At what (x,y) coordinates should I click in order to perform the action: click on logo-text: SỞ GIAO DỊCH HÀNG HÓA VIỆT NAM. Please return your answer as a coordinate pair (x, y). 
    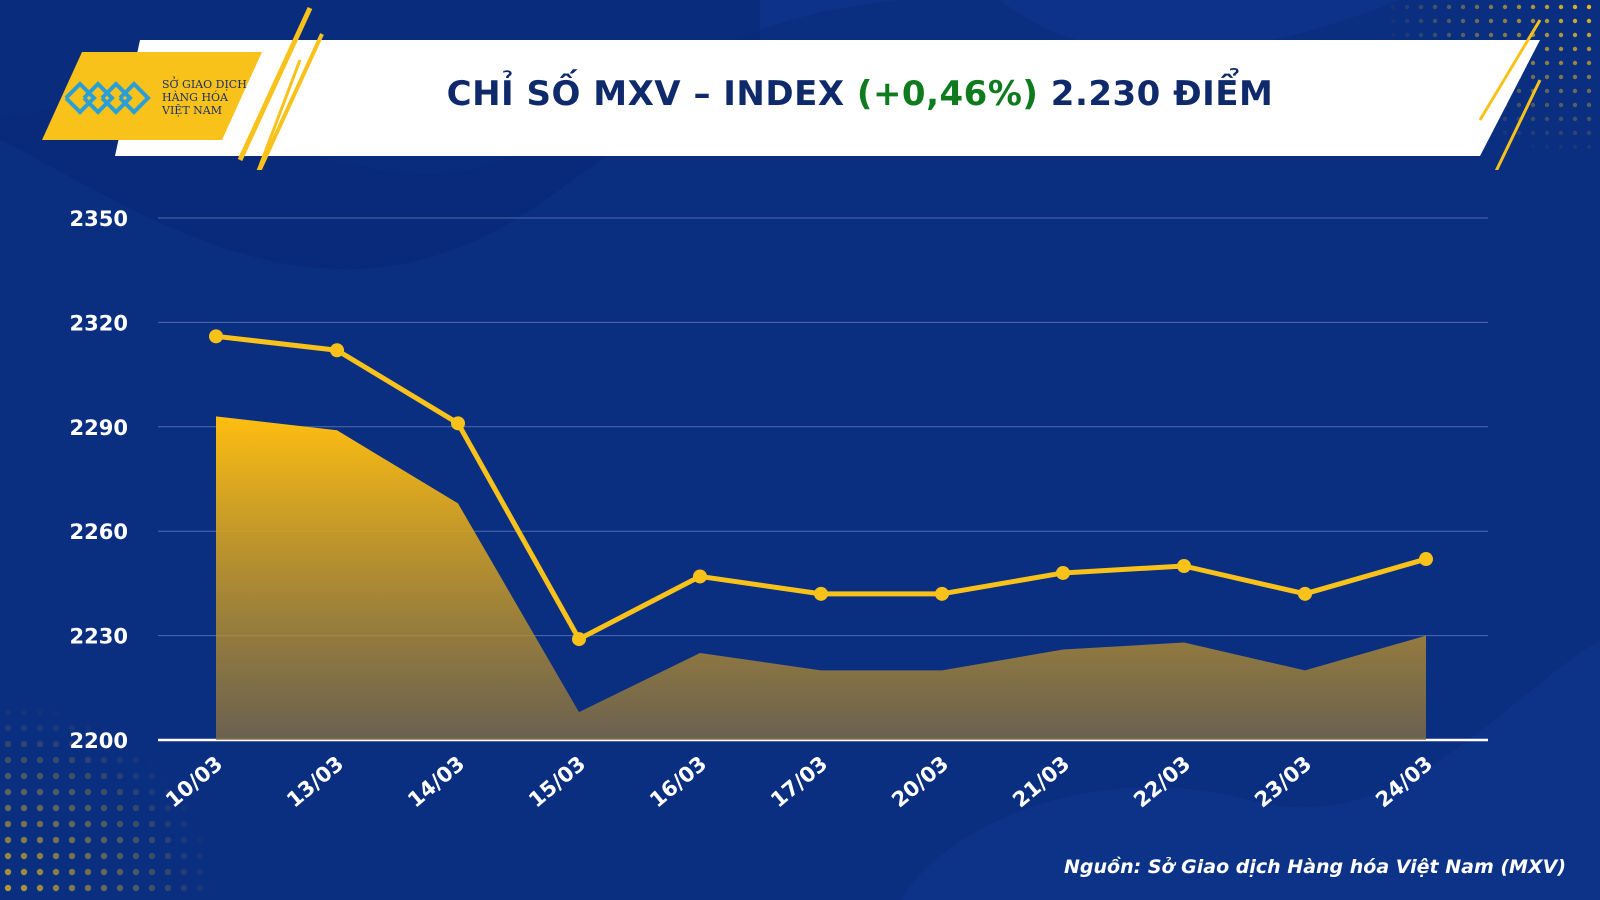
    Looking at the image, I should click on (204, 97).